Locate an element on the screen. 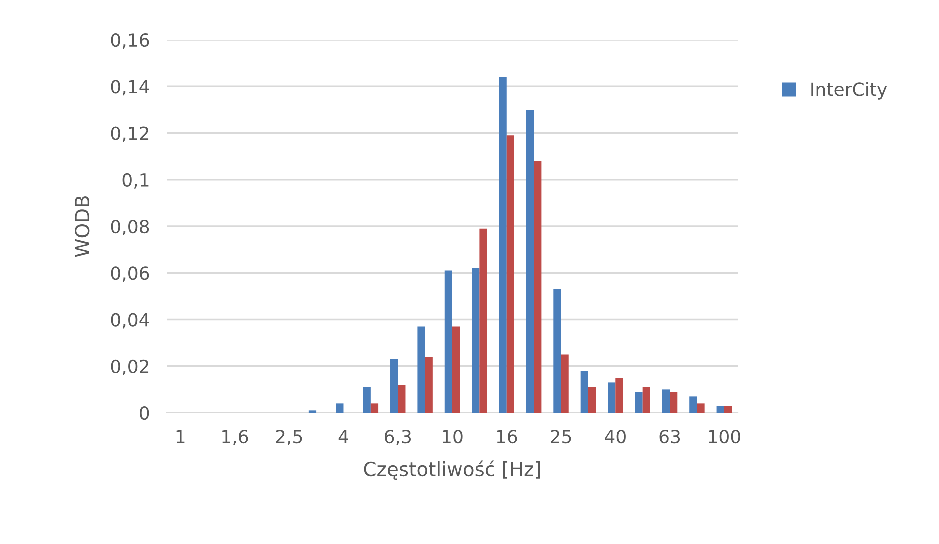 The width and height of the screenshot is (939, 544). x-tick-label: 4 is located at coordinates (343, 437).